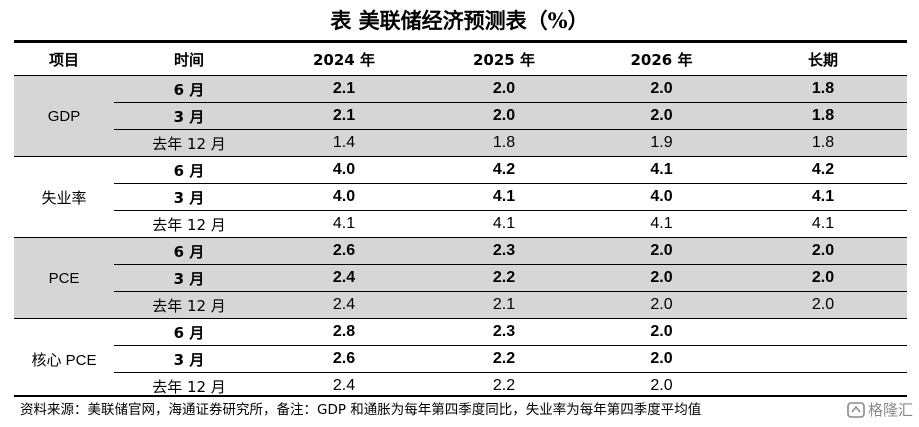  I want to click on row-item-label: PCE, so click(64, 278).